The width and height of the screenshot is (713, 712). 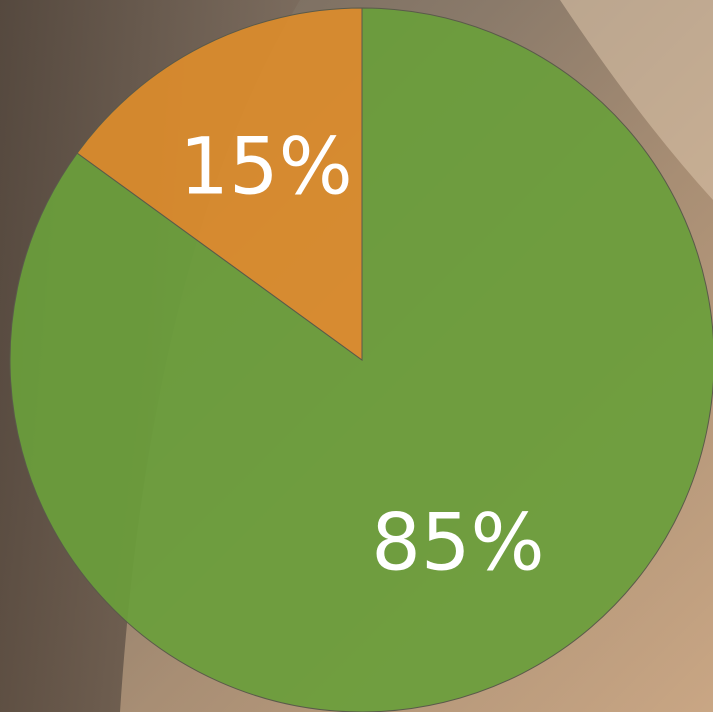 What do you see at coordinates (457, 544) in the screenshot?
I see `slice-label: 85%` at bounding box center [457, 544].